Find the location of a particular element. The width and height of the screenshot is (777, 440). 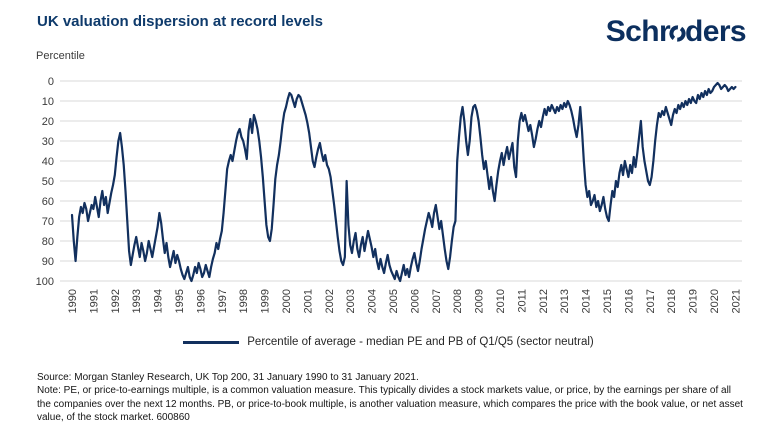

page-title: UK valuation dispersion at record levels is located at coordinates (180, 21).